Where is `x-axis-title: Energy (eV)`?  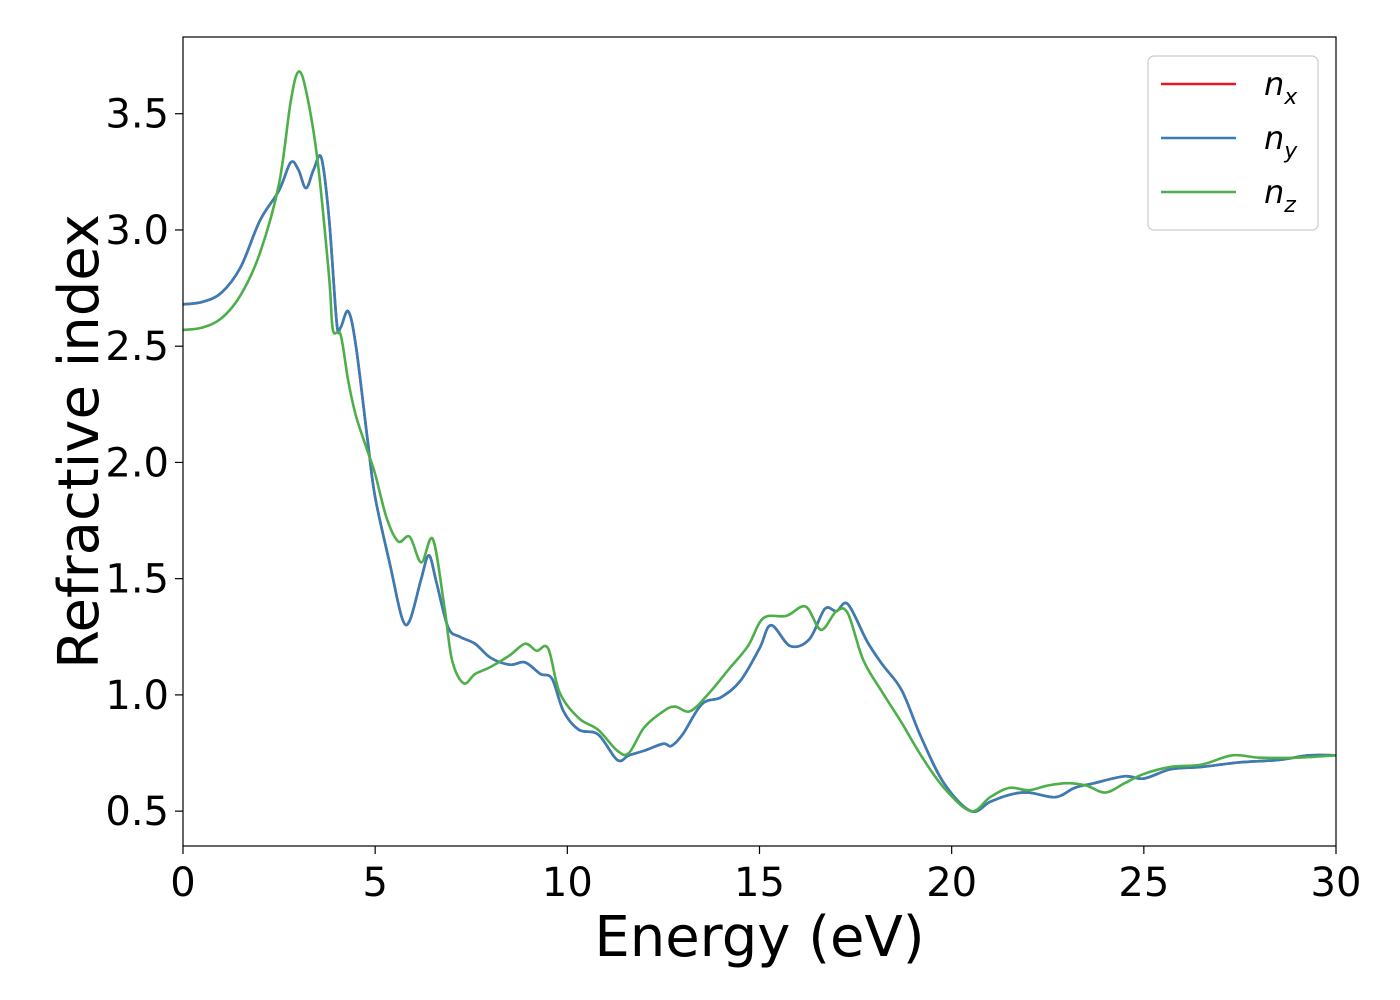 x-axis-title: Energy (eV) is located at coordinates (759, 937).